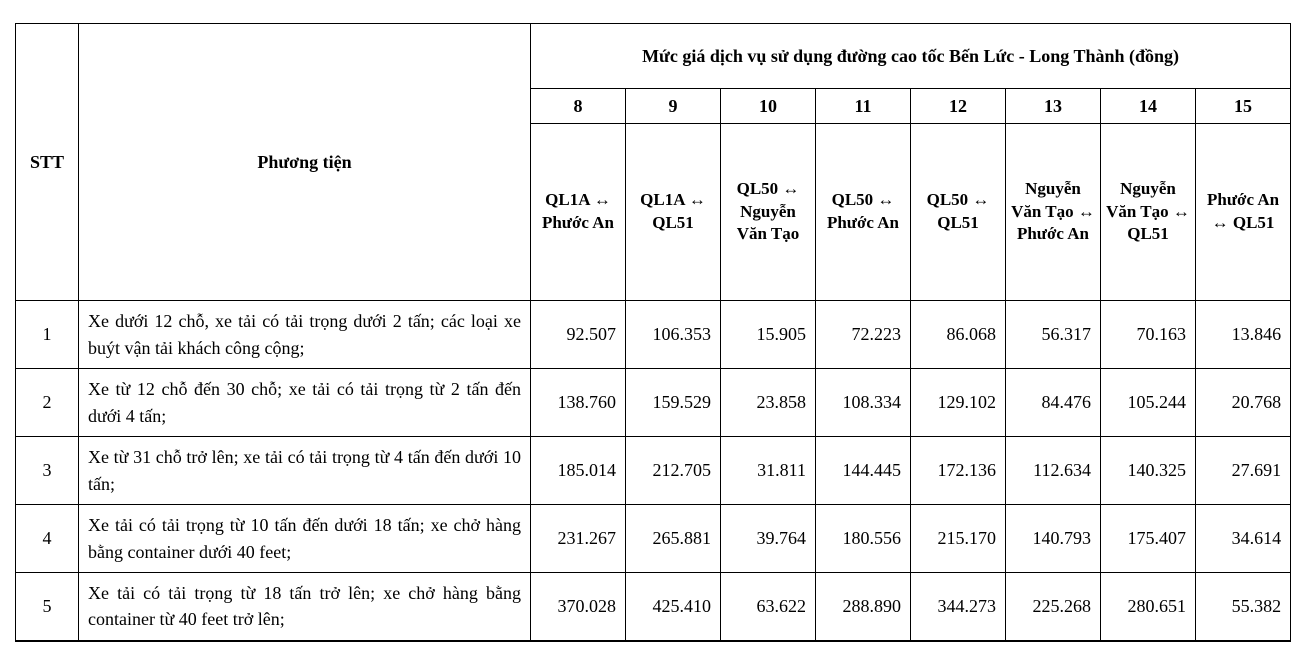 The image size is (1297, 656). Describe the element at coordinates (863, 538) in the screenshot. I see `price-cell: 180.556` at that location.